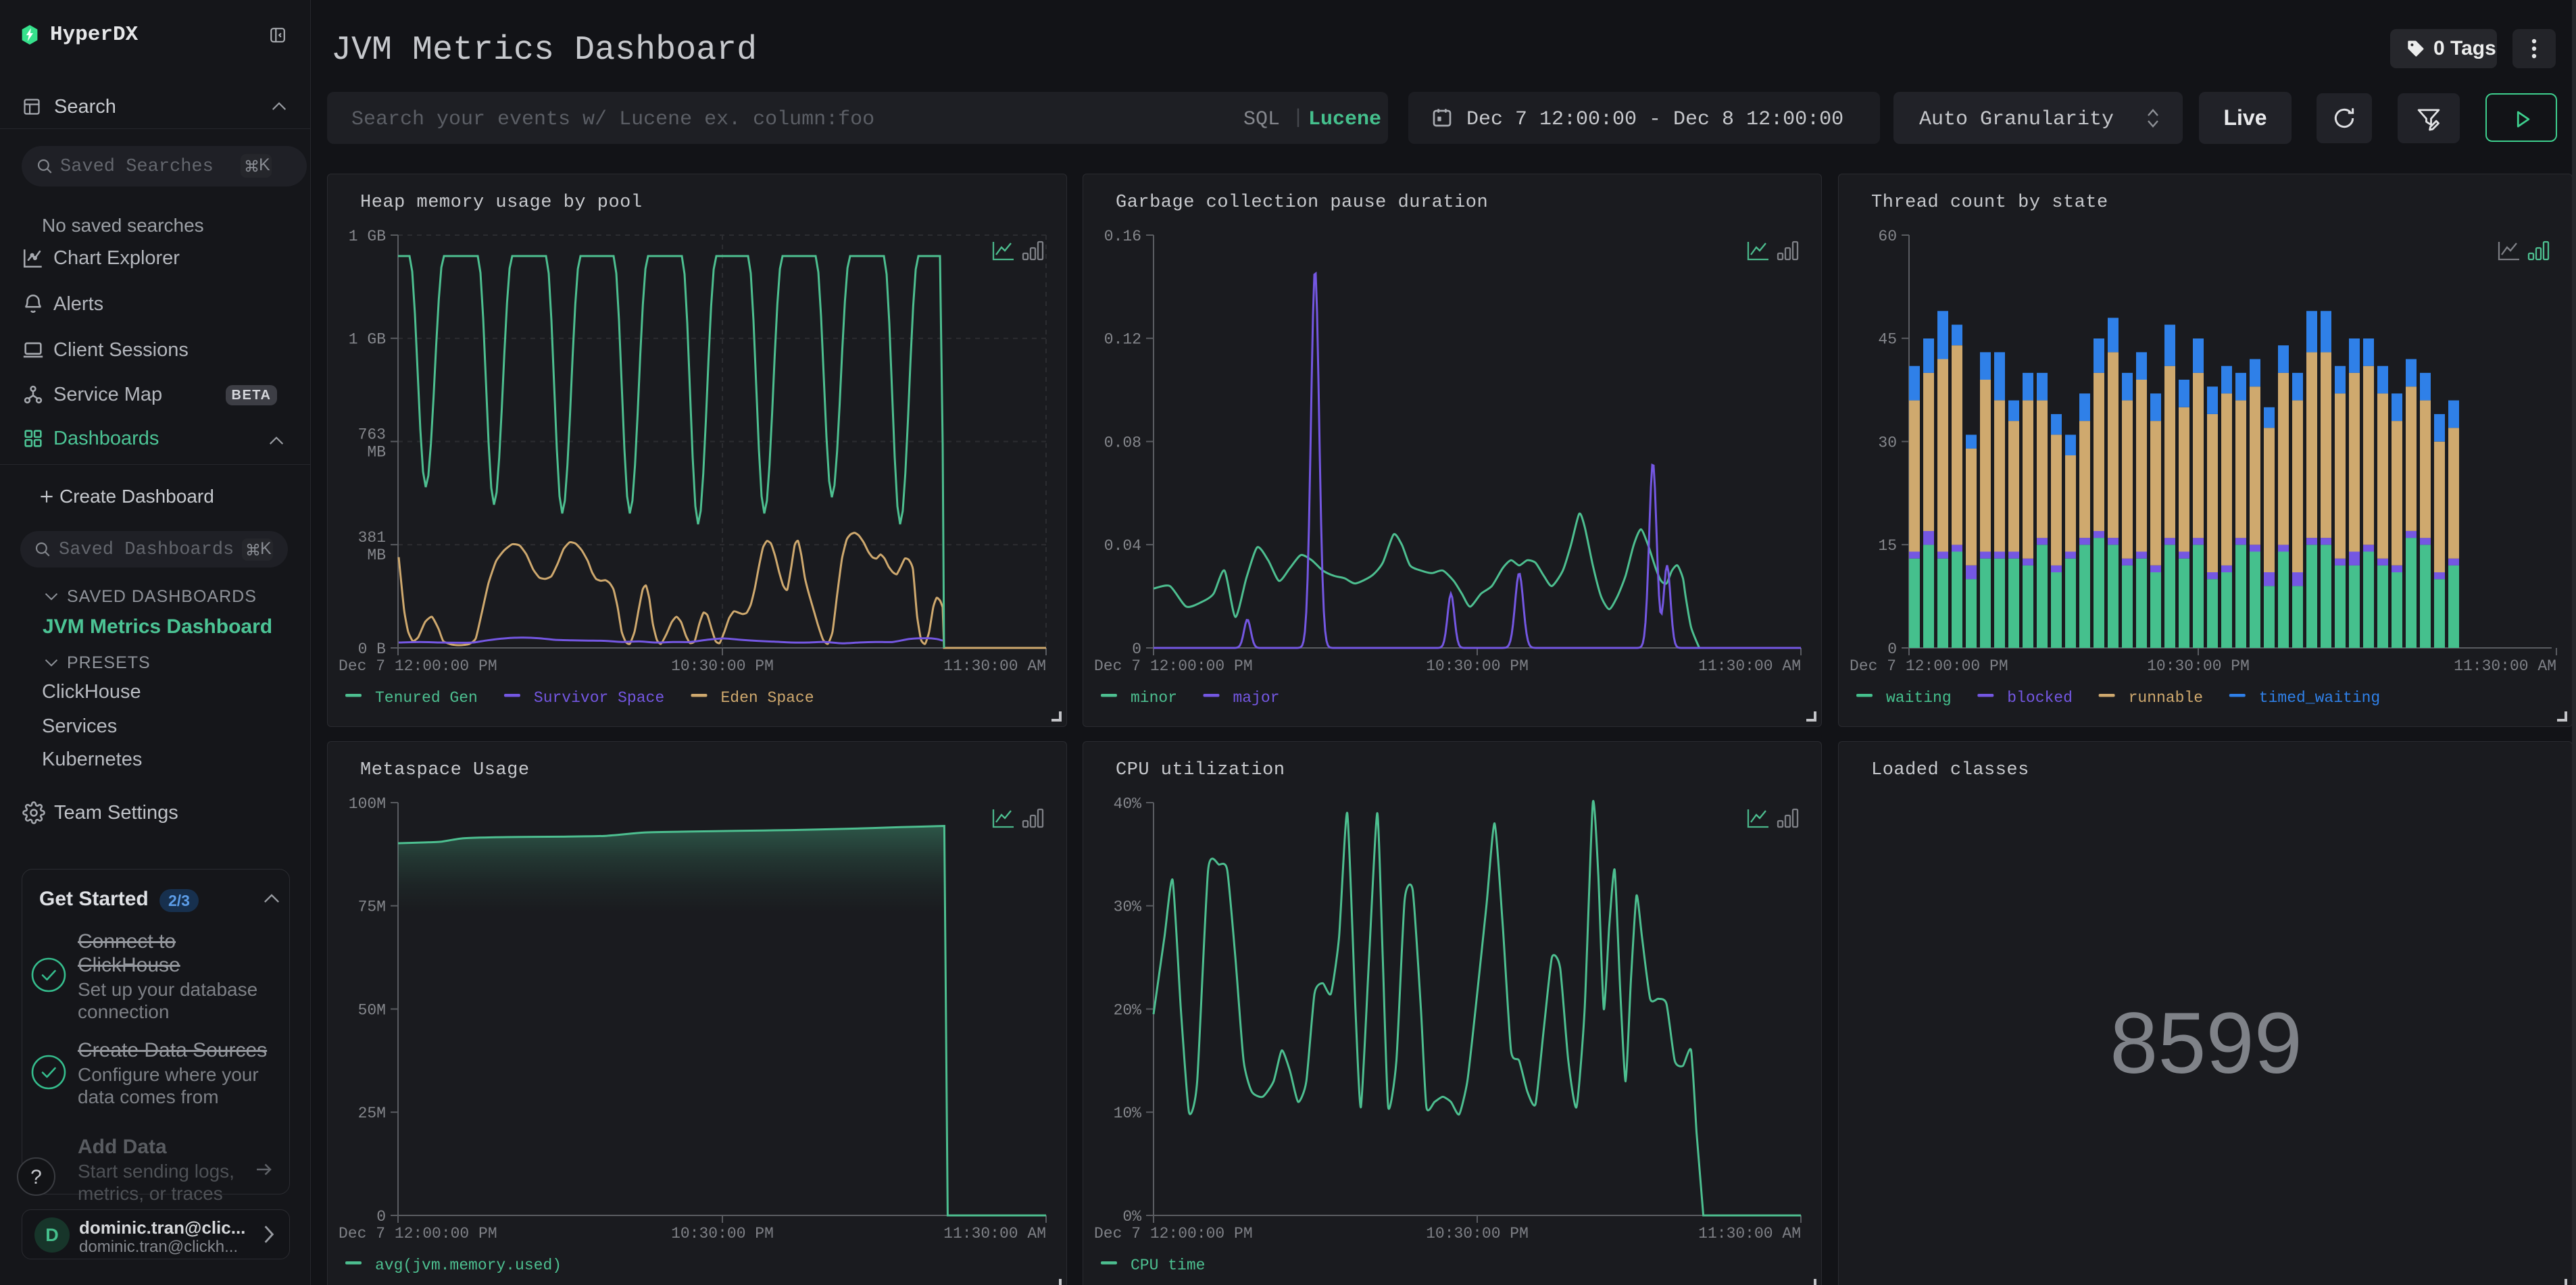 The width and height of the screenshot is (2576, 1285). I want to click on svg-text: 0.12, so click(1123, 340).